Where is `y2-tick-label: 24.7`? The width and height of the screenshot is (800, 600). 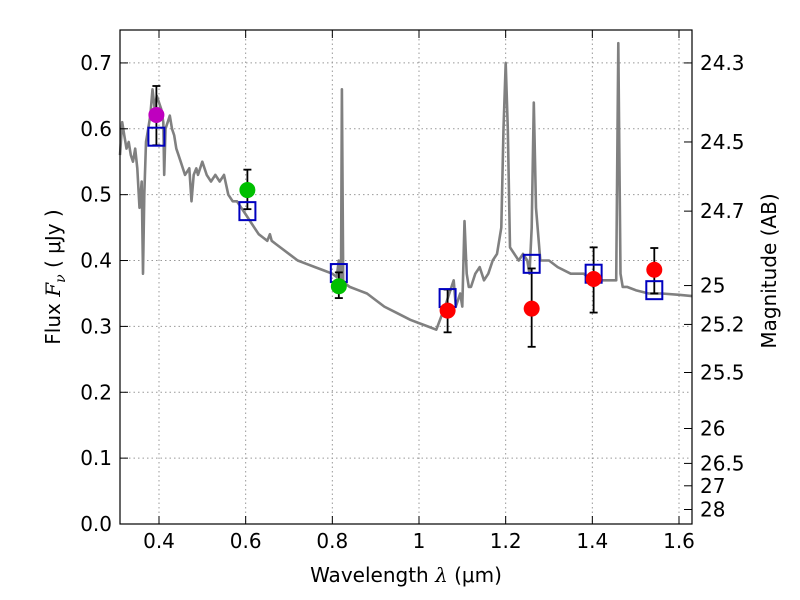
y2-tick-label: 24.7 is located at coordinates (722, 211).